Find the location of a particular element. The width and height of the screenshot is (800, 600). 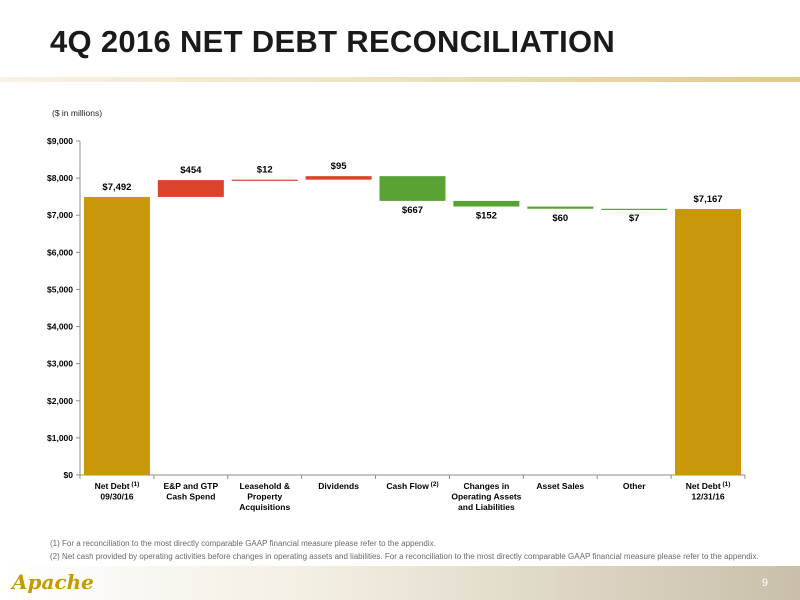

x-category-label: 12/31/16 is located at coordinates (708, 497).